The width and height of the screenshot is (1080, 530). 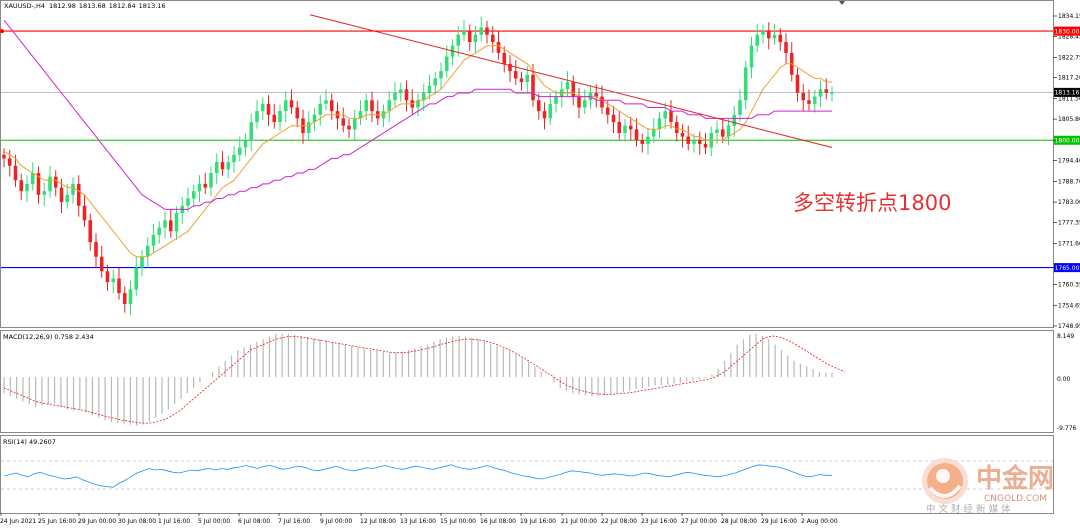 What do you see at coordinates (424, 379) in the screenshot?
I see `macd-signal-line` at bounding box center [424, 379].